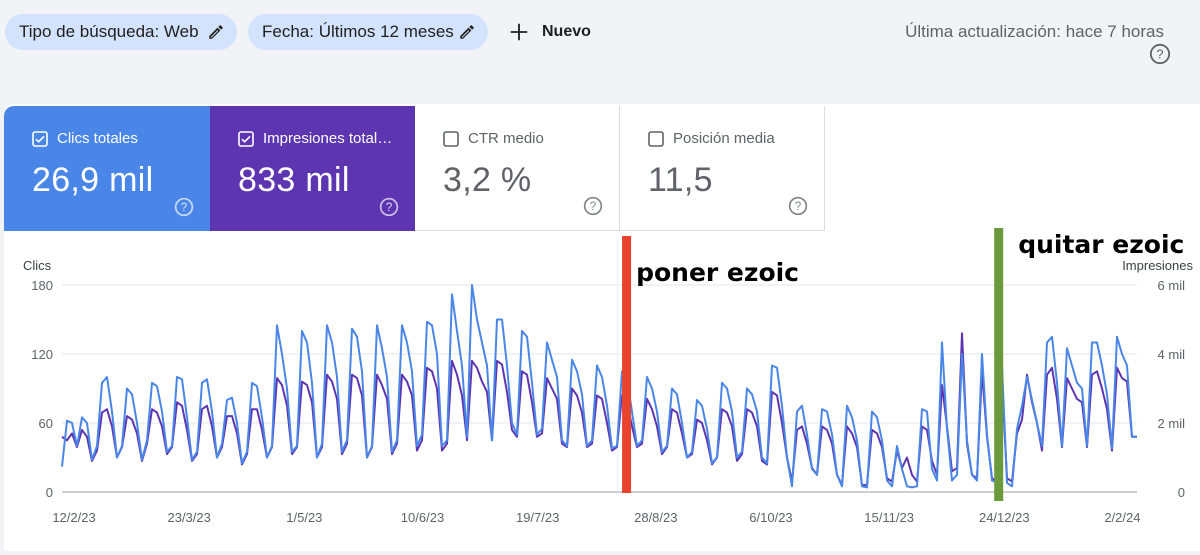 The image size is (1200, 555). What do you see at coordinates (1034, 31) in the screenshot?
I see `last-update-label: Última actualización: hace 7 horas` at bounding box center [1034, 31].